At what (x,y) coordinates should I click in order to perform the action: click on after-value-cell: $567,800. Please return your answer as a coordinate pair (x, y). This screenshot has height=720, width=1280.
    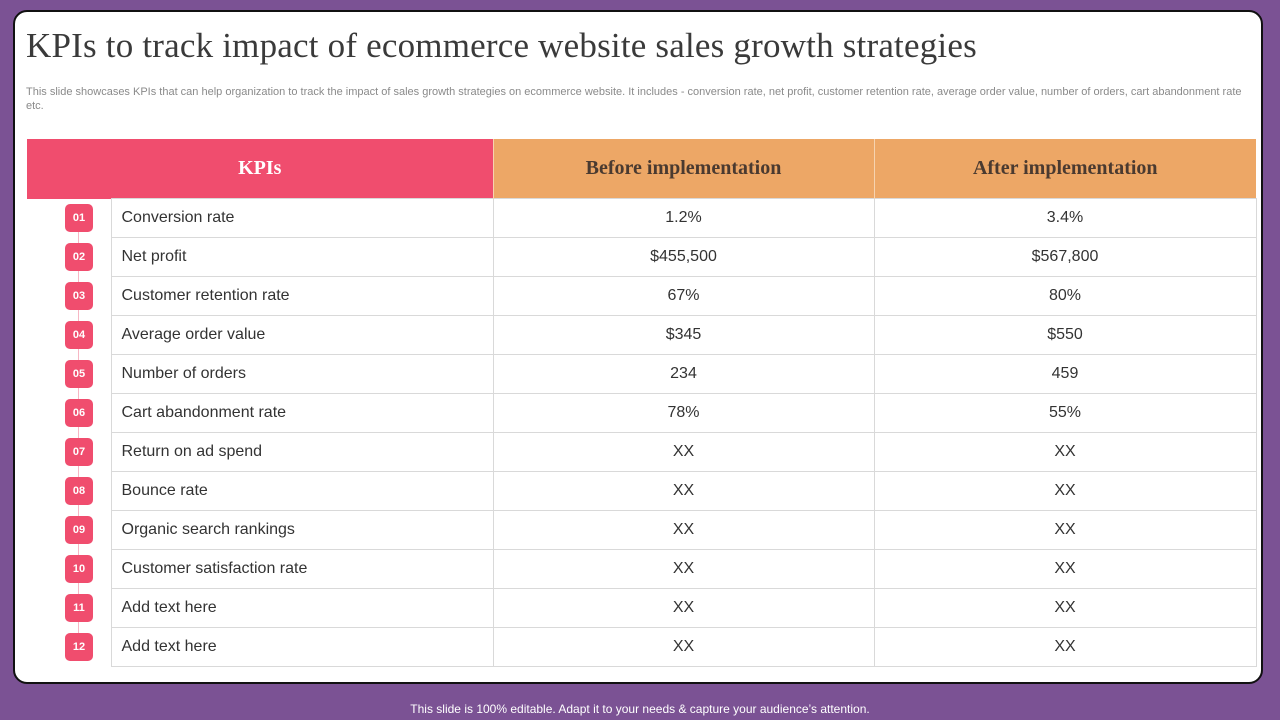
    Looking at the image, I should click on (1065, 257).